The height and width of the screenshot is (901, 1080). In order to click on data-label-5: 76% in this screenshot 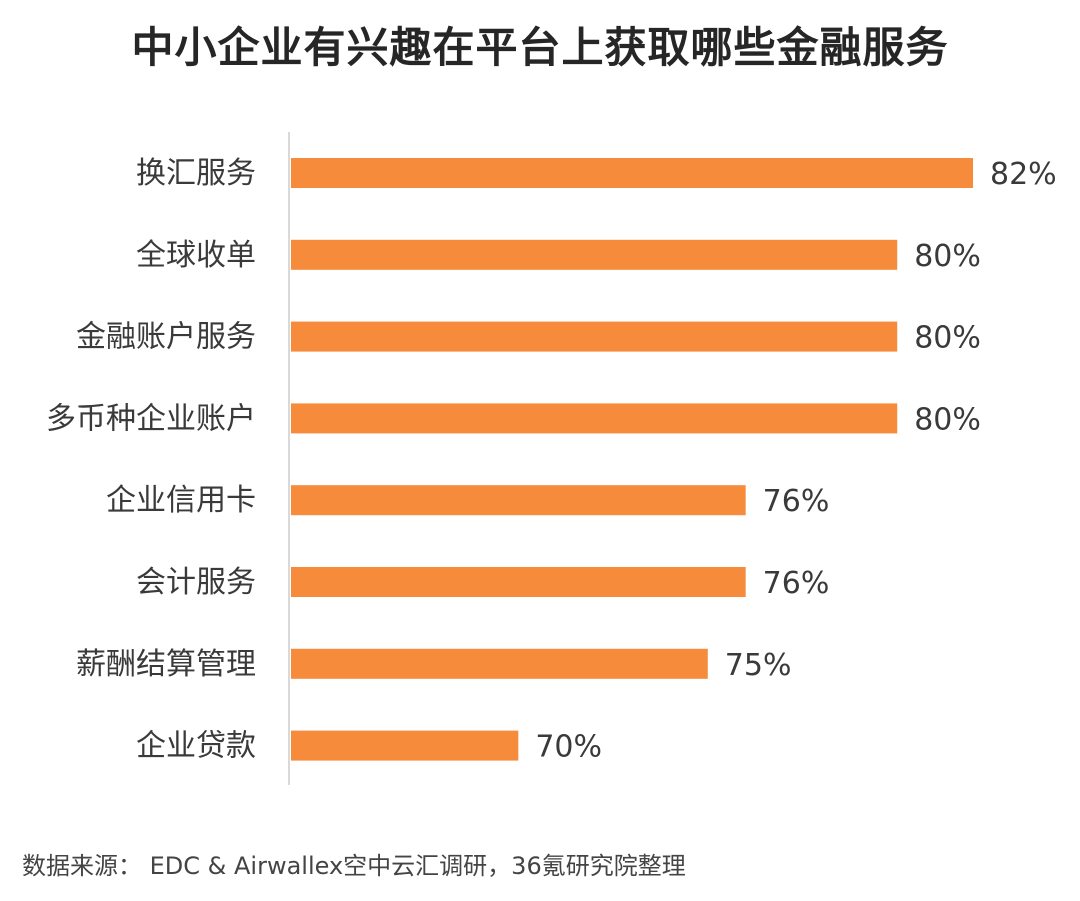, I will do `click(796, 501)`.